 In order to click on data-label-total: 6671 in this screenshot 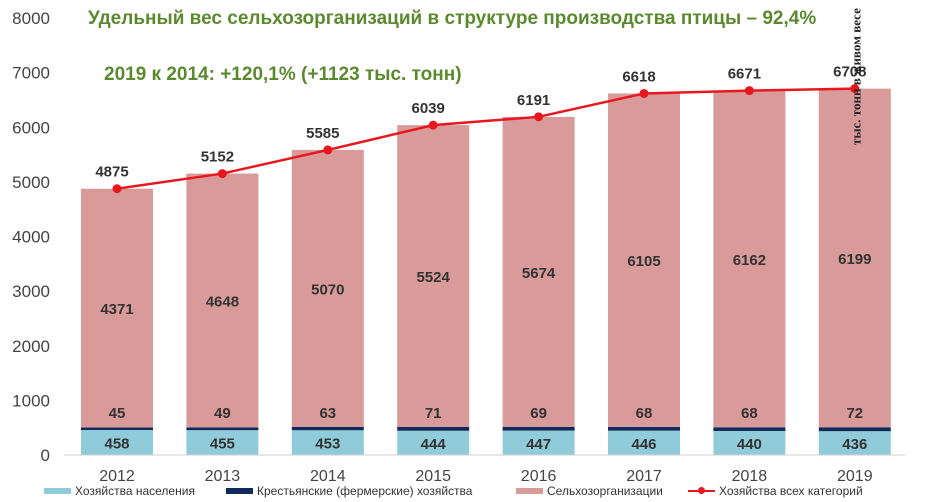, I will do `click(744, 74)`.